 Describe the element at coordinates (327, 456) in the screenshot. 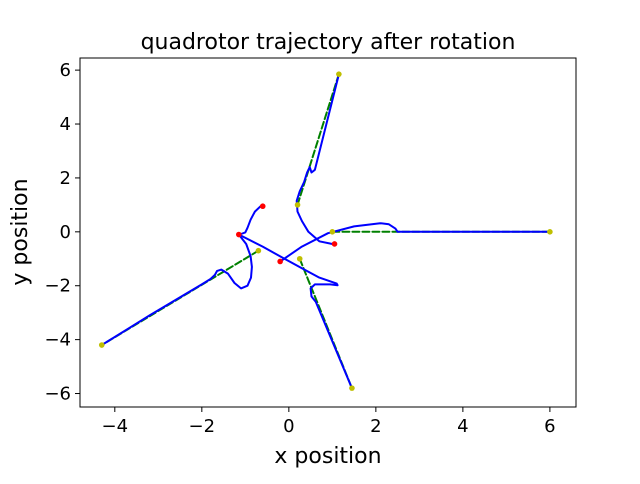

I see `x-axis-label: x position` at that location.